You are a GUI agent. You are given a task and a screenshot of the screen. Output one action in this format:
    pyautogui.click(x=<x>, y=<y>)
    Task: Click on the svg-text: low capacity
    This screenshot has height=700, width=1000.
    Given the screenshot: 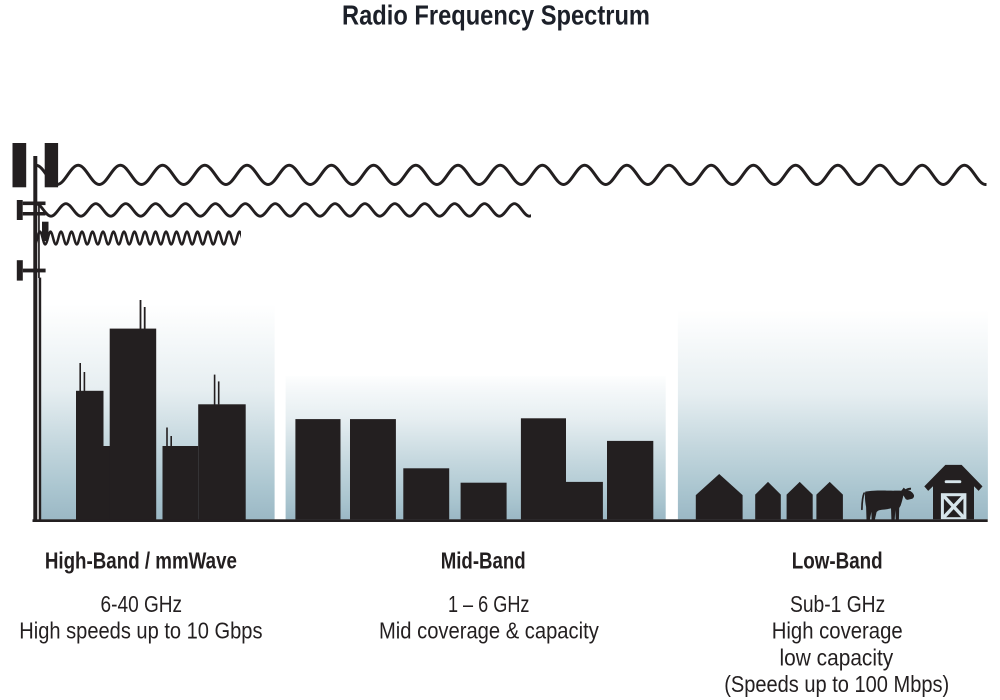 What is the action you would take?
    pyautogui.click(x=837, y=657)
    